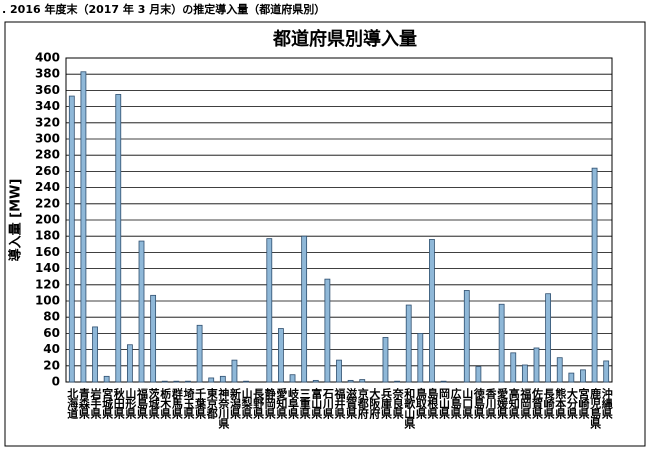  What do you see at coordinates (304, 404) in the screenshot?
I see `x-tick-label: 三重県` at bounding box center [304, 404].